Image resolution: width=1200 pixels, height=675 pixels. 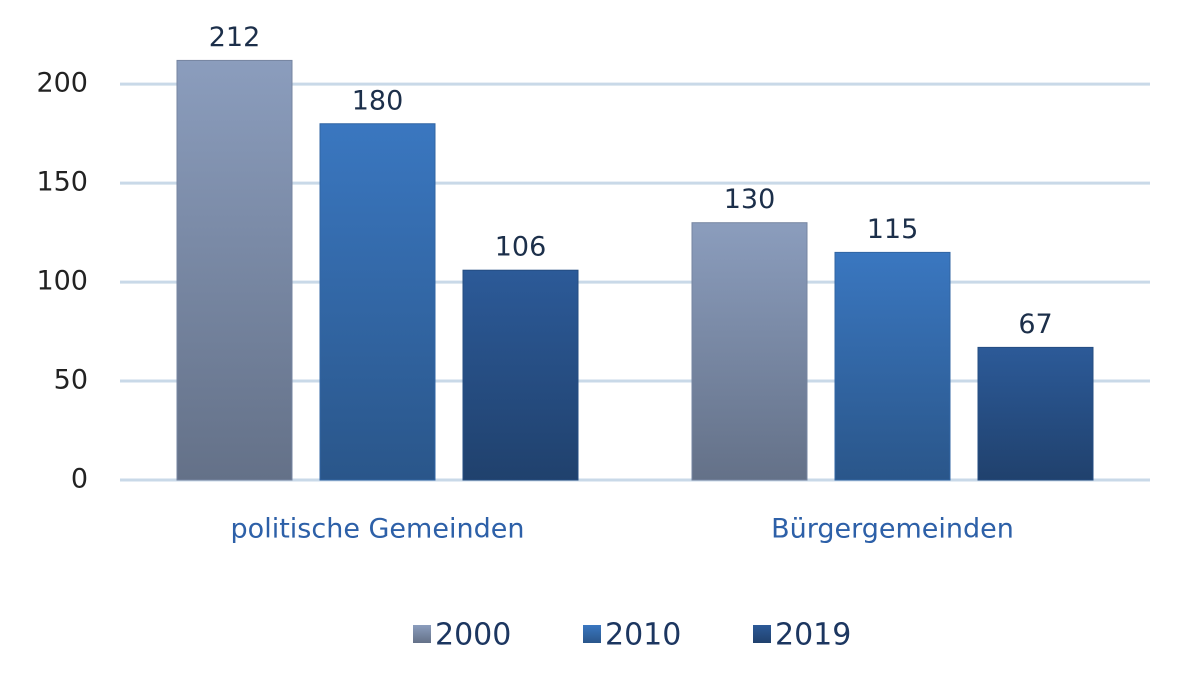 I want to click on y-tick-label: 150, so click(x=62, y=182).